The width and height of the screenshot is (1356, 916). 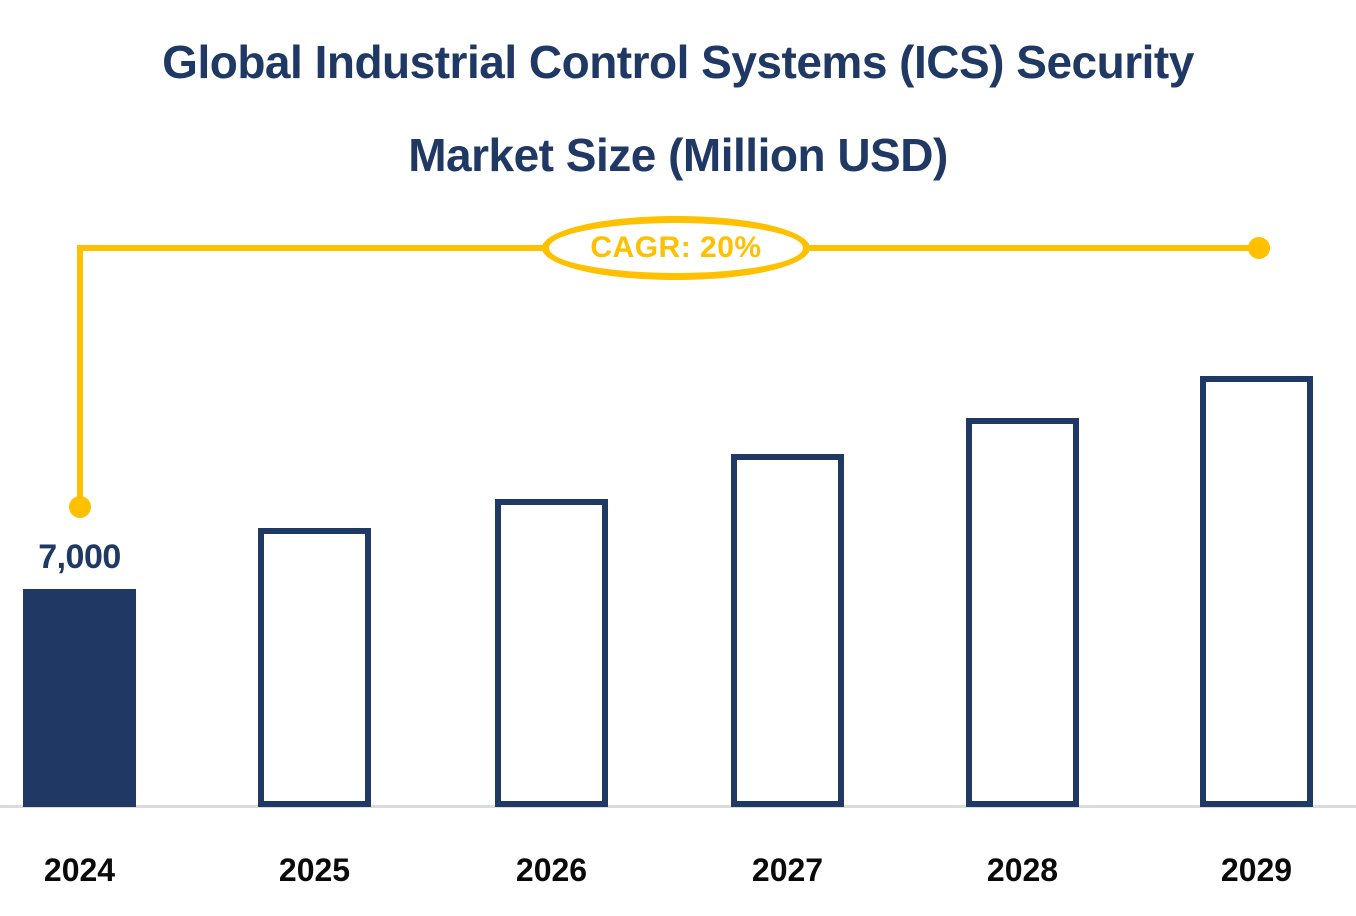 I want to click on bar-slot-2029, so click(x=1256, y=591).